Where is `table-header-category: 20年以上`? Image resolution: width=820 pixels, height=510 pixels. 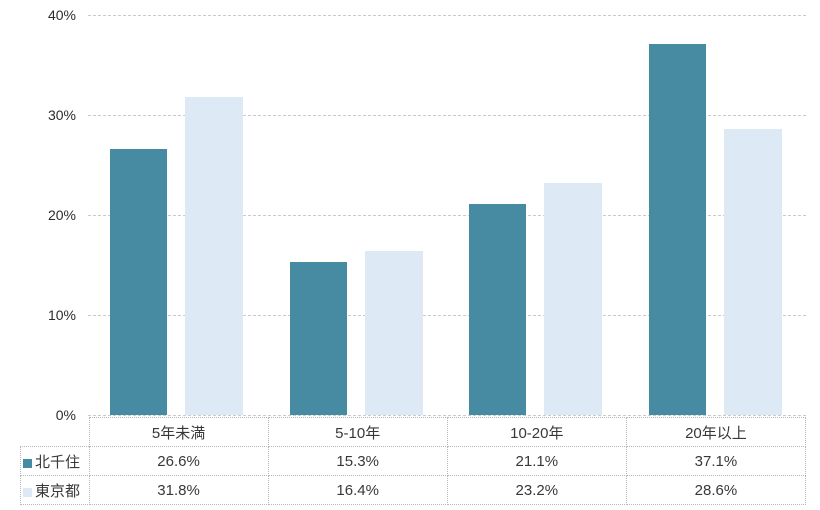 table-header-category: 20年以上 is located at coordinates (716, 432).